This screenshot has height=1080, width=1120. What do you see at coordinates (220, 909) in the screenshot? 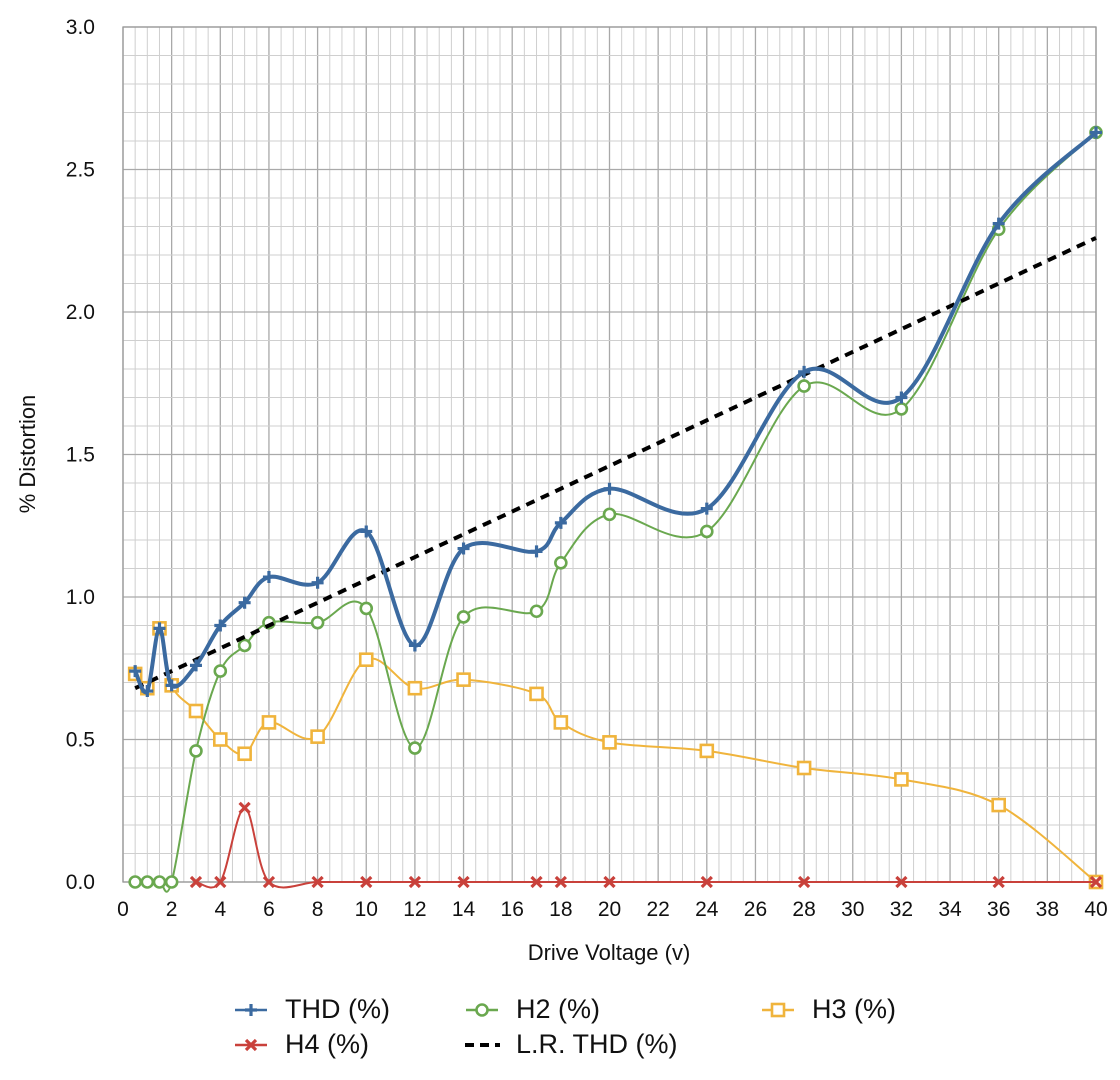
I see `x-tick-label: 4` at bounding box center [220, 909].